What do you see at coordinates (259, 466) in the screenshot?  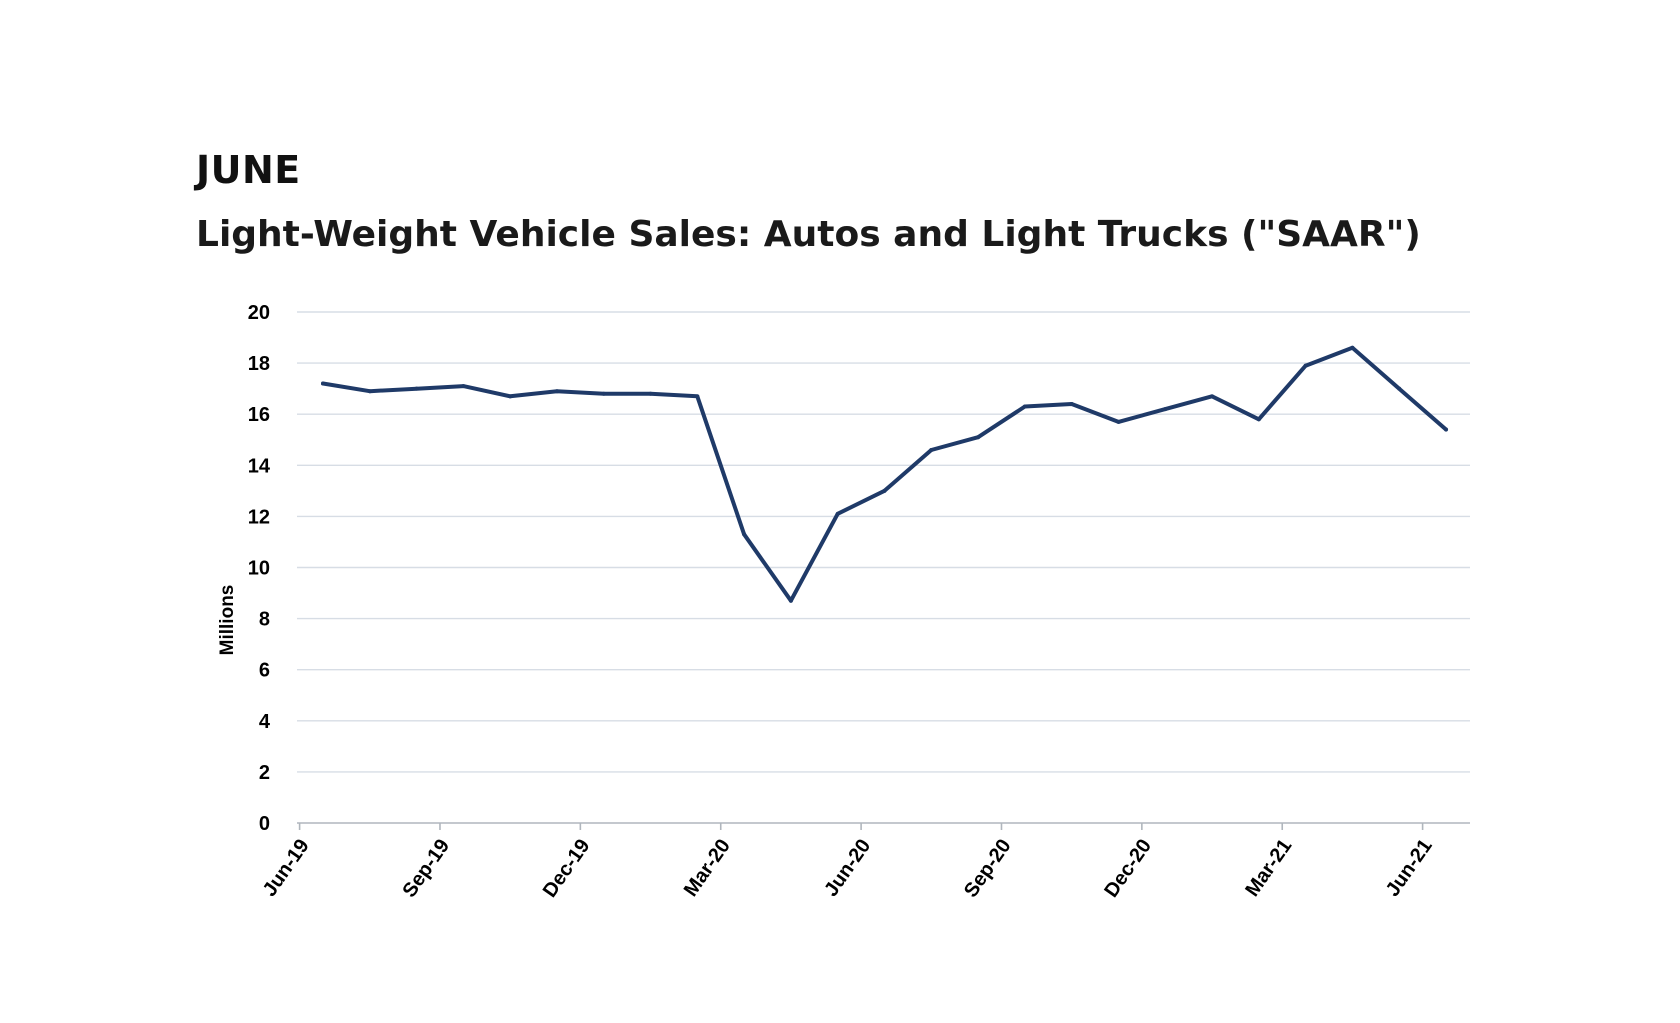 I see `y-tick-label: 14` at bounding box center [259, 466].